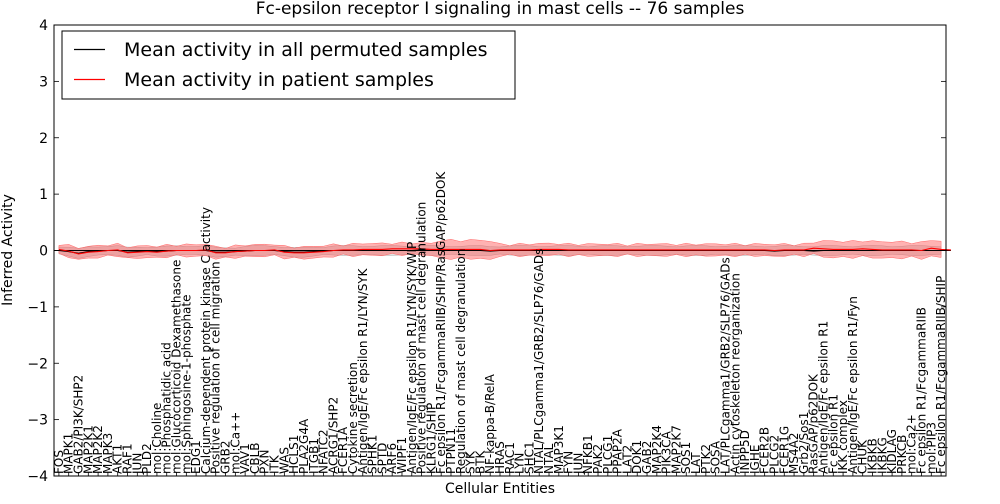 The width and height of the screenshot is (1000, 504). Describe the element at coordinates (745, 452) in the screenshot. I see `x-tick-label: INPP5D` at that location.